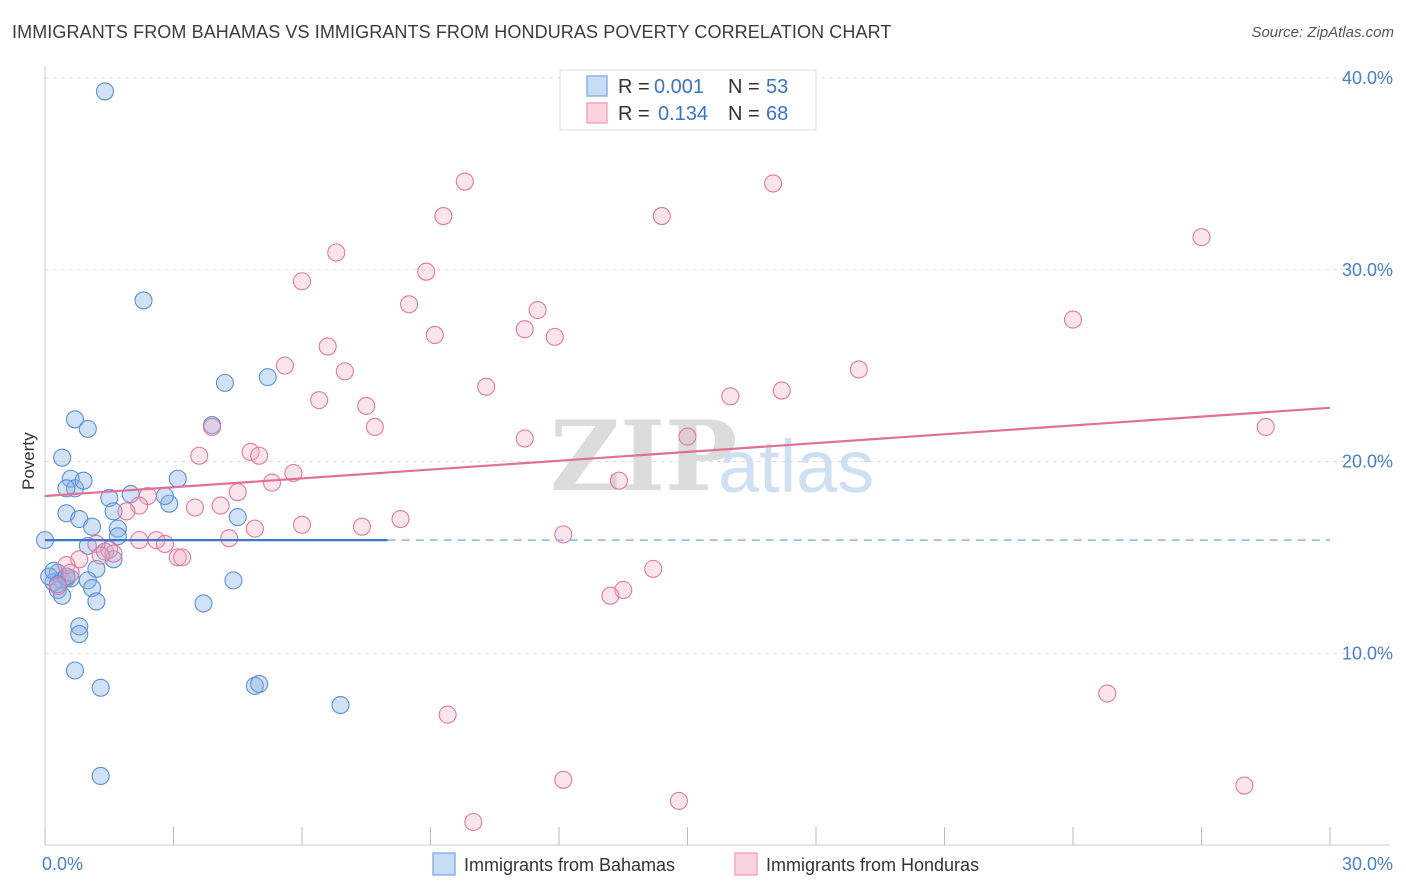 This screenshot has height=892, width=1406. Describe the element at coordinates (1322, 32) in the screenshot. I see `source-label: Source: ZipAtlas.com` at that location.